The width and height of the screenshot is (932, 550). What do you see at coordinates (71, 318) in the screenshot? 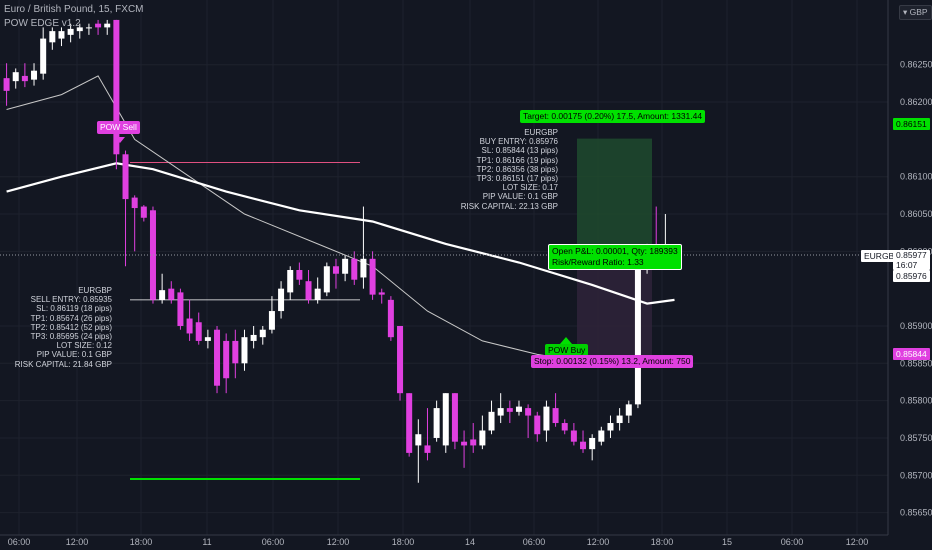
I see `sell-info-line: TP1: 0.85674 (26 pips)` at bounding box center [71, 318].